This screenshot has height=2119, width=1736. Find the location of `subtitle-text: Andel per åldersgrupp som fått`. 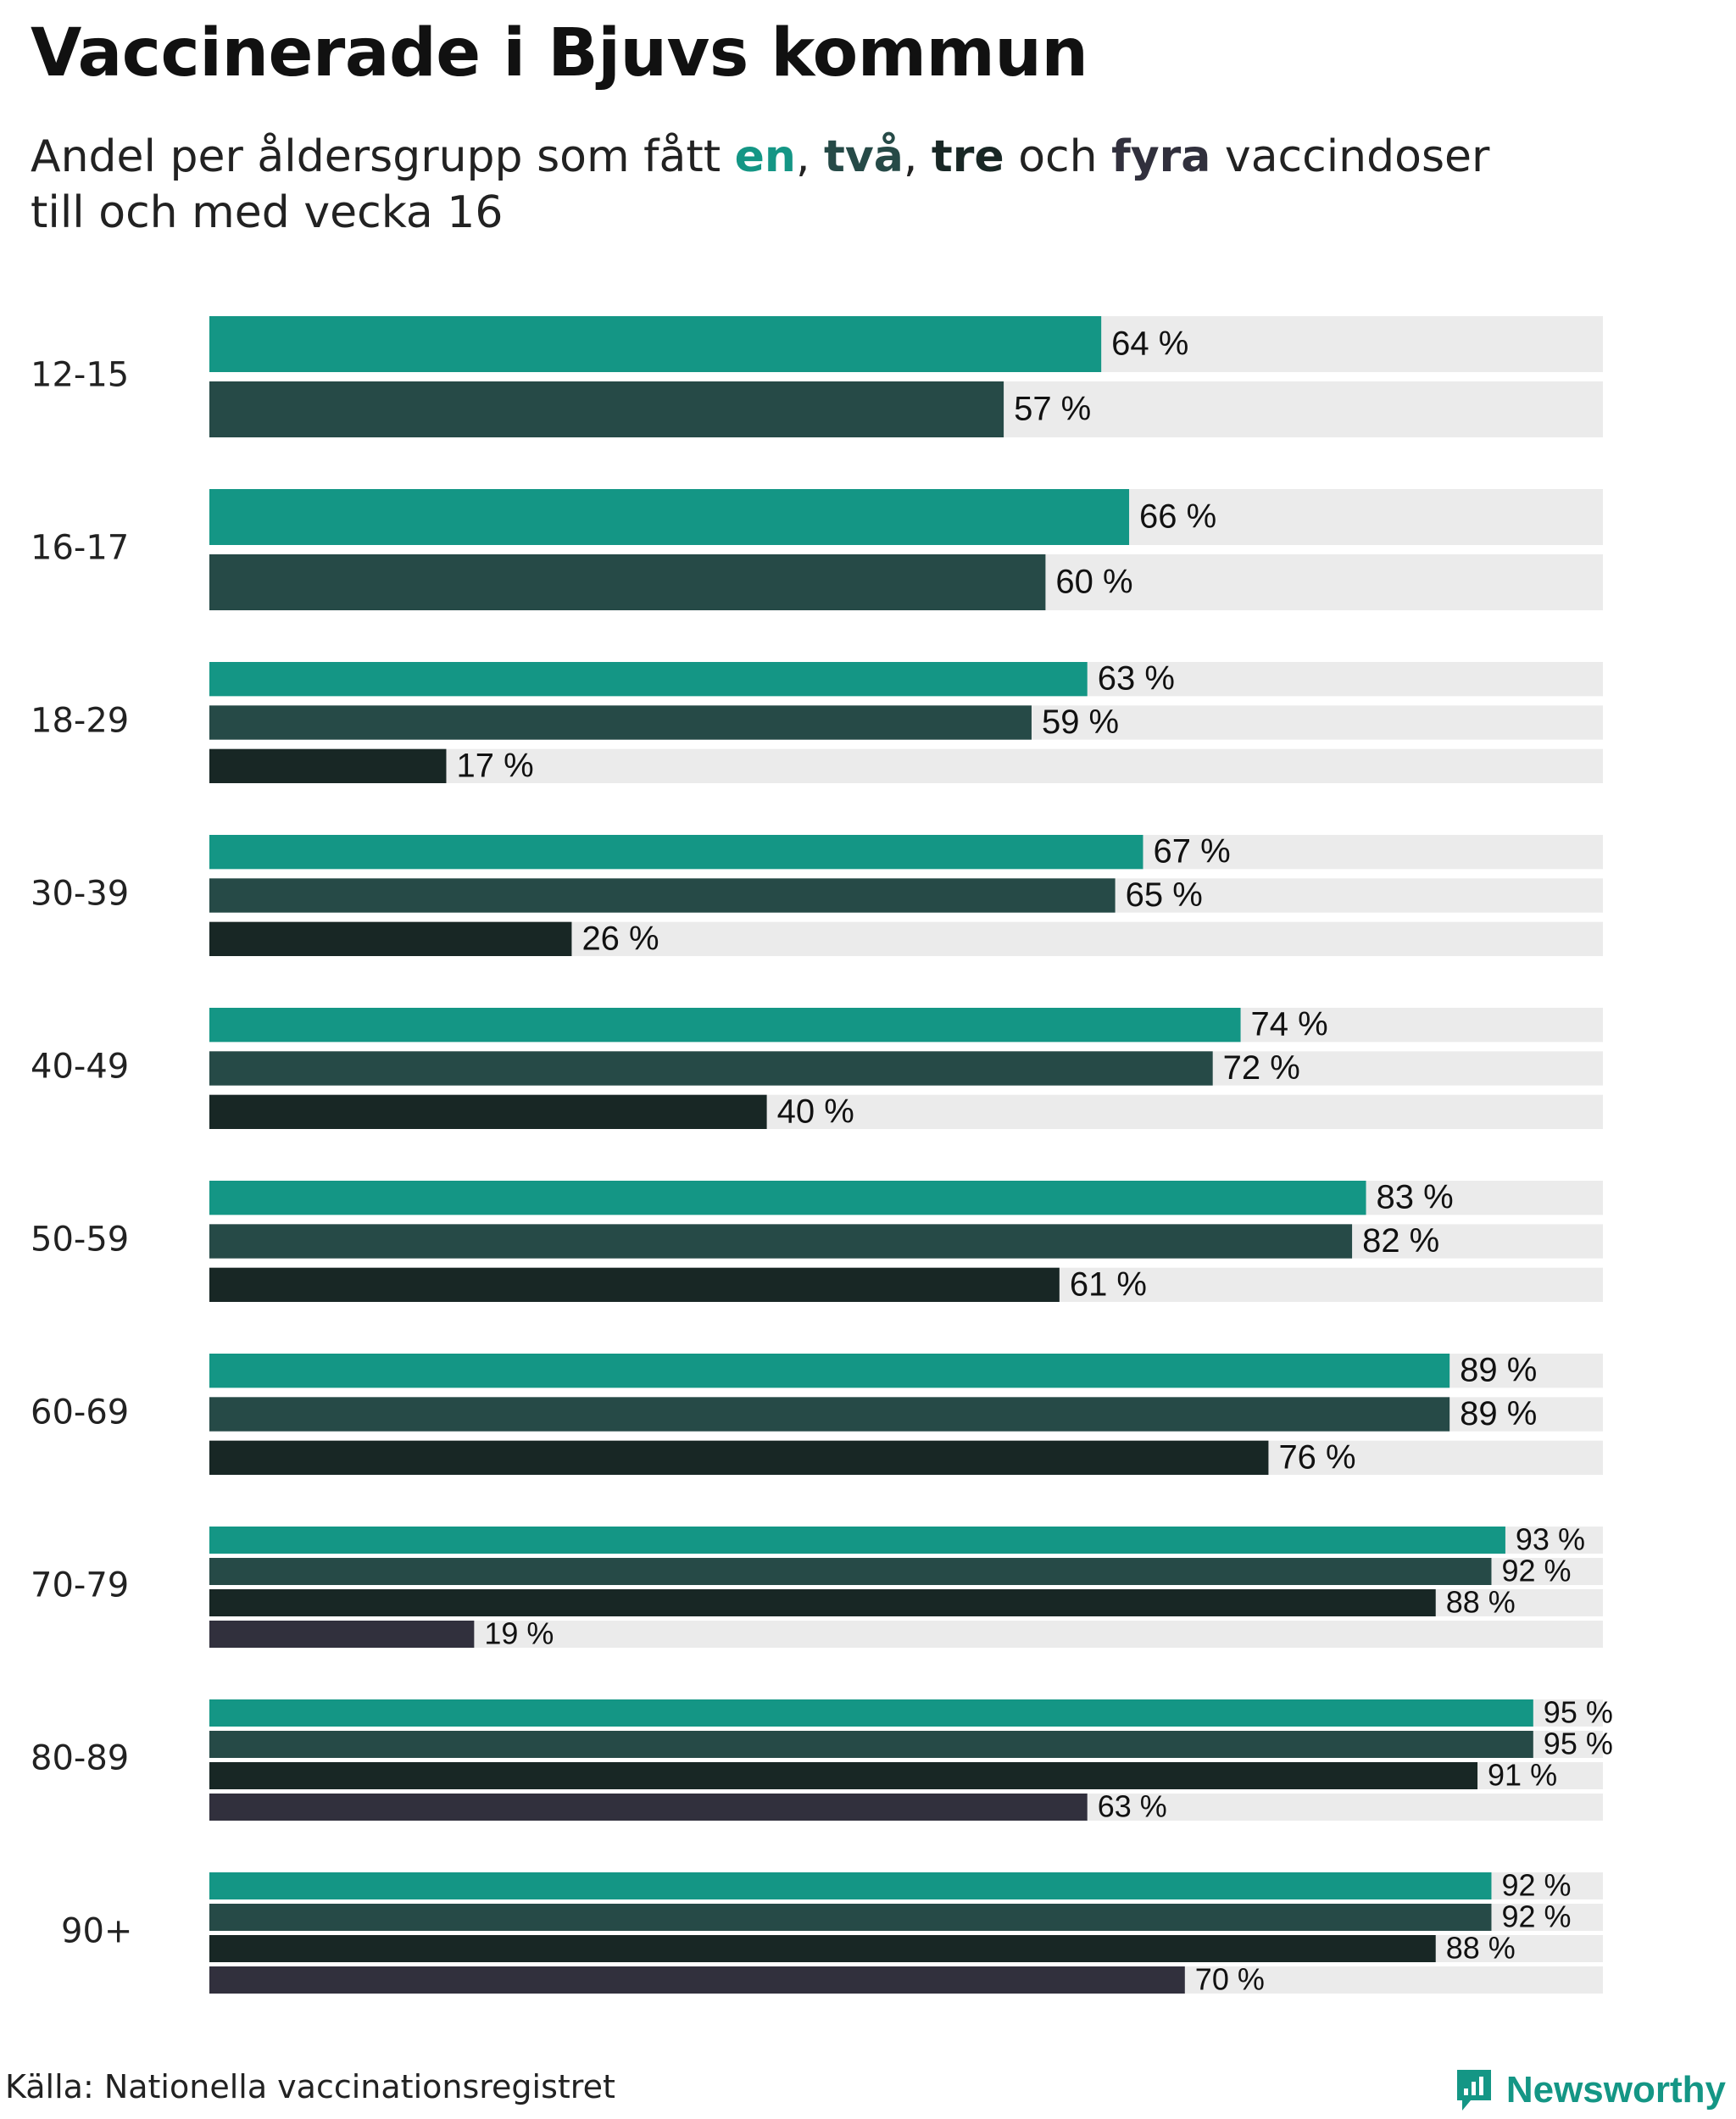

subtitle-text: Andel per åldersgrupp som fått is located at coordinates (383, 157).